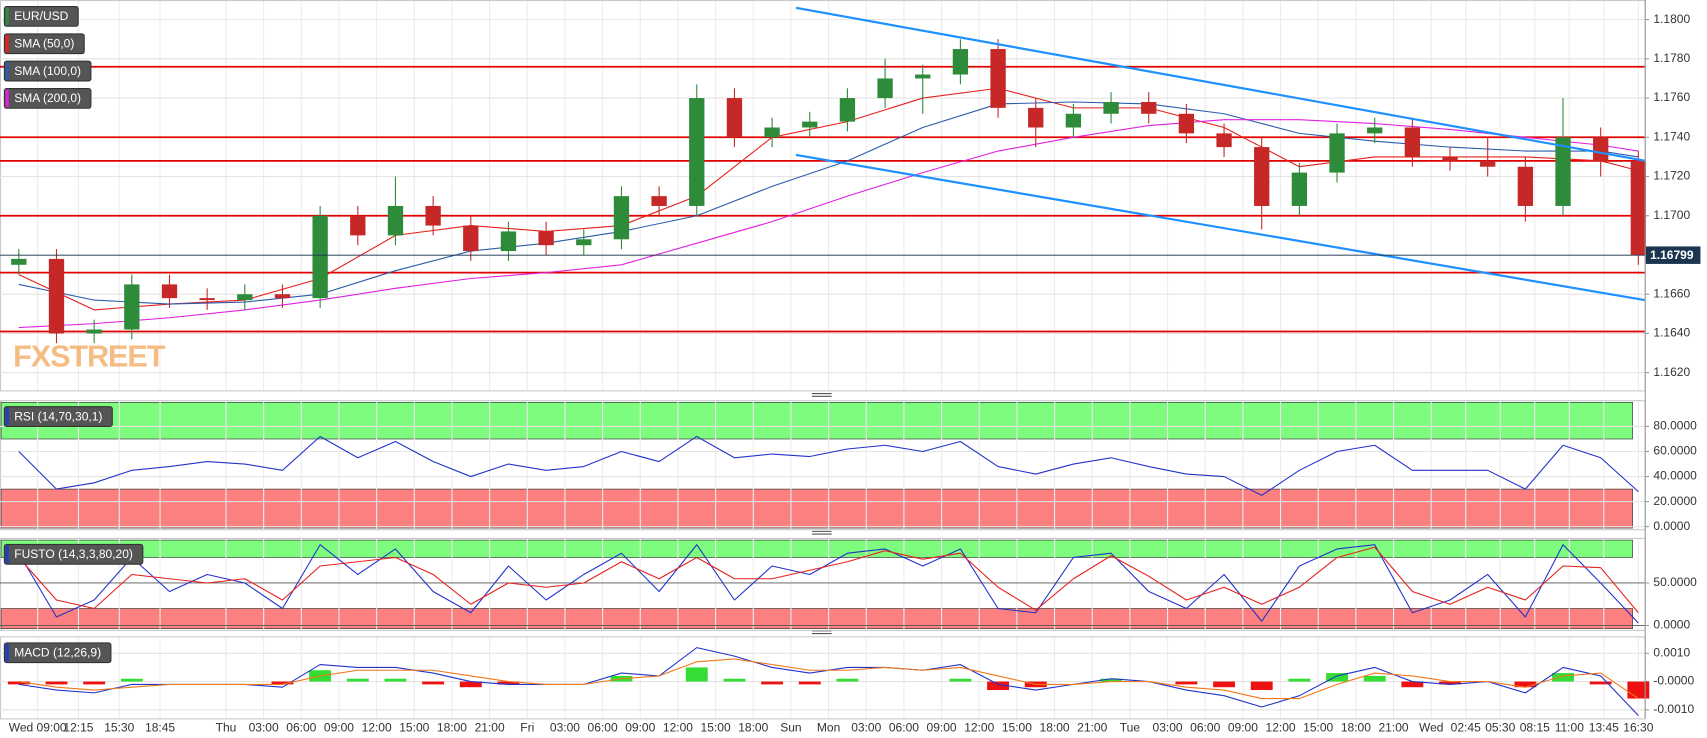 The width and height of the screenshot is (1707, 738). I want to click on x-tick-label: 08:15, so click(1535, 727).